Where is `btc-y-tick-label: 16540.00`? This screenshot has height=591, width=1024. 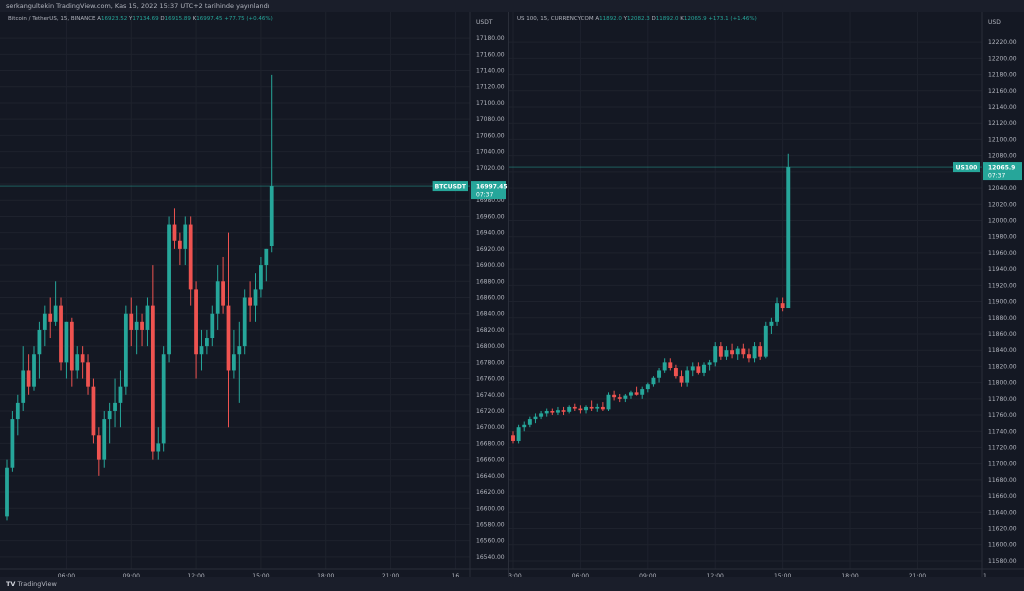 btc-y-tick-label: 16540.00 is located at coordinates (490, 557).